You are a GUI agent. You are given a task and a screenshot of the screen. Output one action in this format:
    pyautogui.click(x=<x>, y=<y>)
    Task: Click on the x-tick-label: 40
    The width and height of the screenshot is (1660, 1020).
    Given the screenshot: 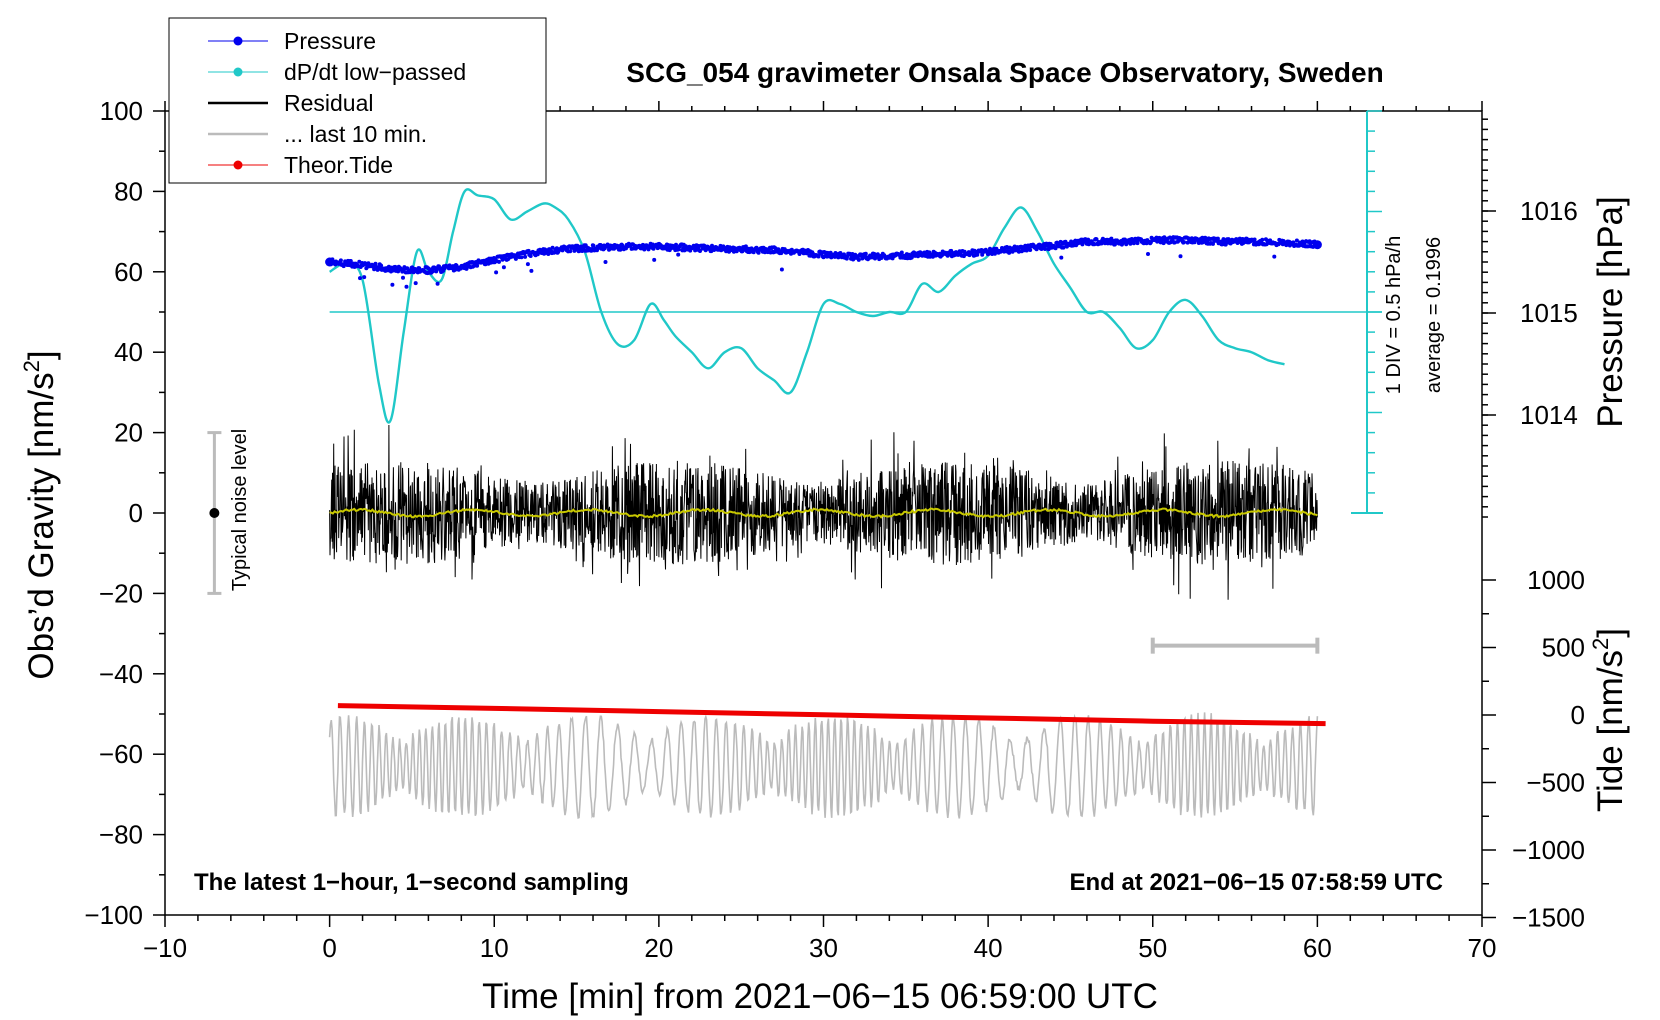 What is the action you would take?
    pyautogui.click(x=988, y=948)
    